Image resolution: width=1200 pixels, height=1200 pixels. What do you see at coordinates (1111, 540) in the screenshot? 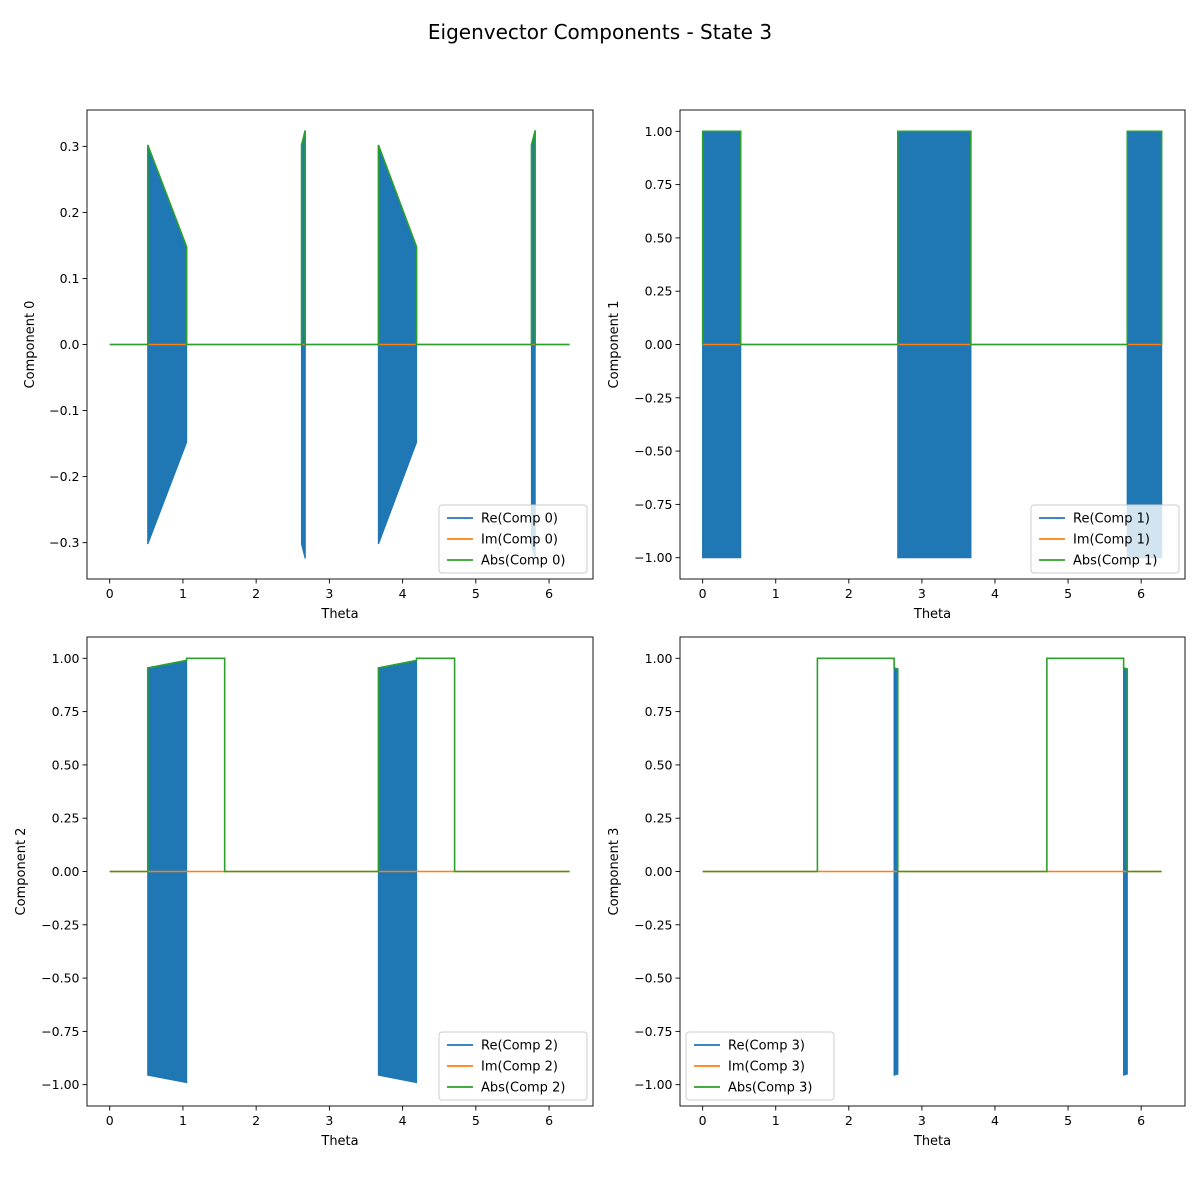
I see `legend-label: Im(Comp 1)` at bounding box center [1111, 540].